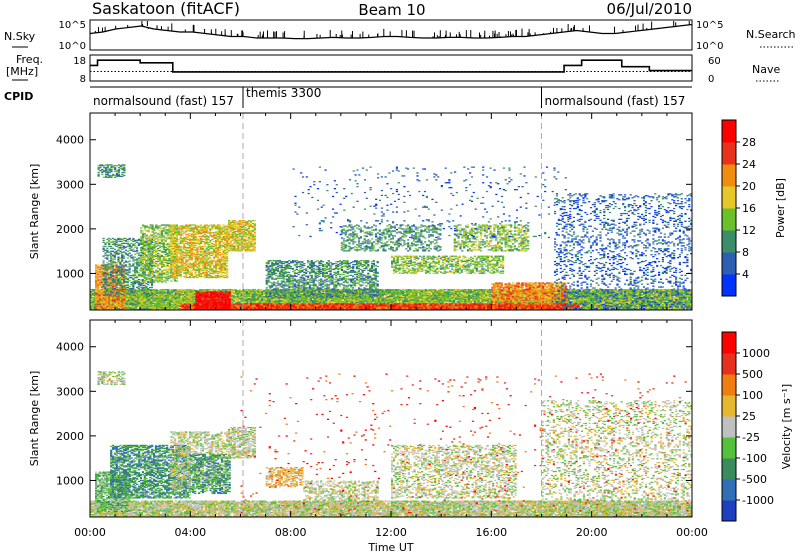 This screenshot has width=800, height=554. What do you see at coordinates (72, 46) in the screenshot?
I see `noise-left-tick-bottom: 10^0` at bounding box center [72, 46].